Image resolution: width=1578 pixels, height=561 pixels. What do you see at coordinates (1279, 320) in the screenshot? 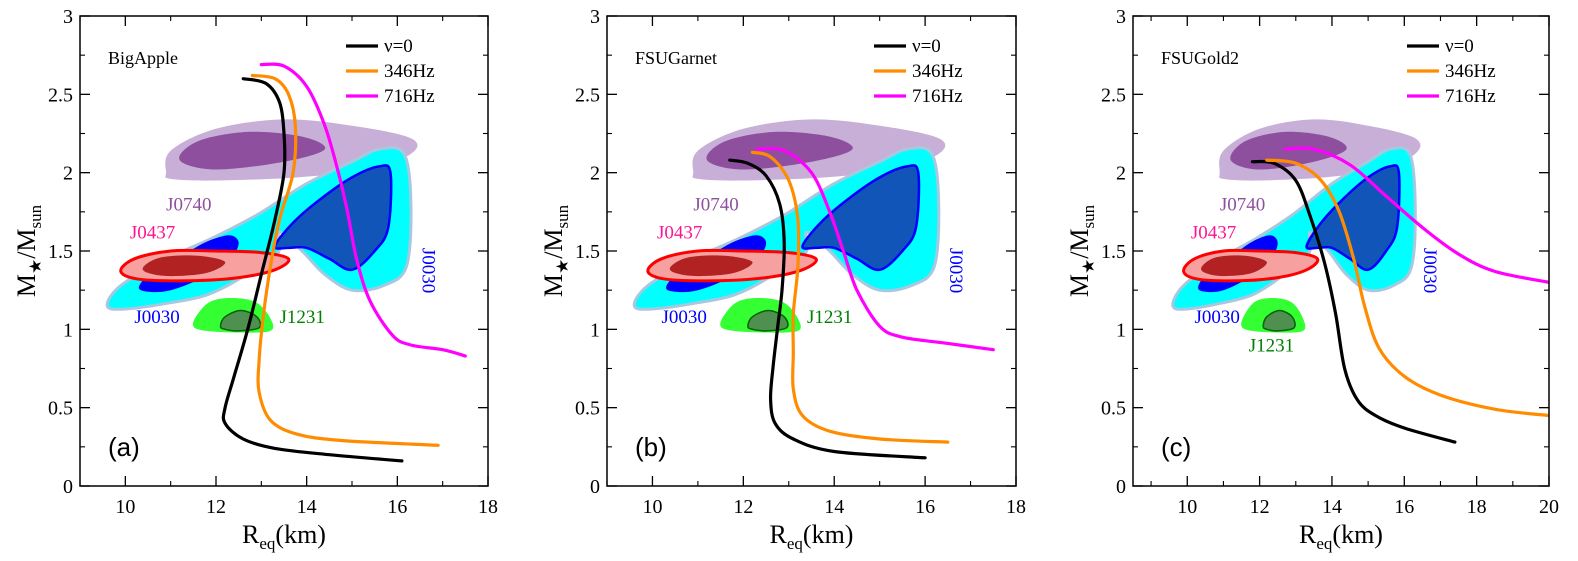
I see `j1231-inner-region` at bounding box center [1279, 320].